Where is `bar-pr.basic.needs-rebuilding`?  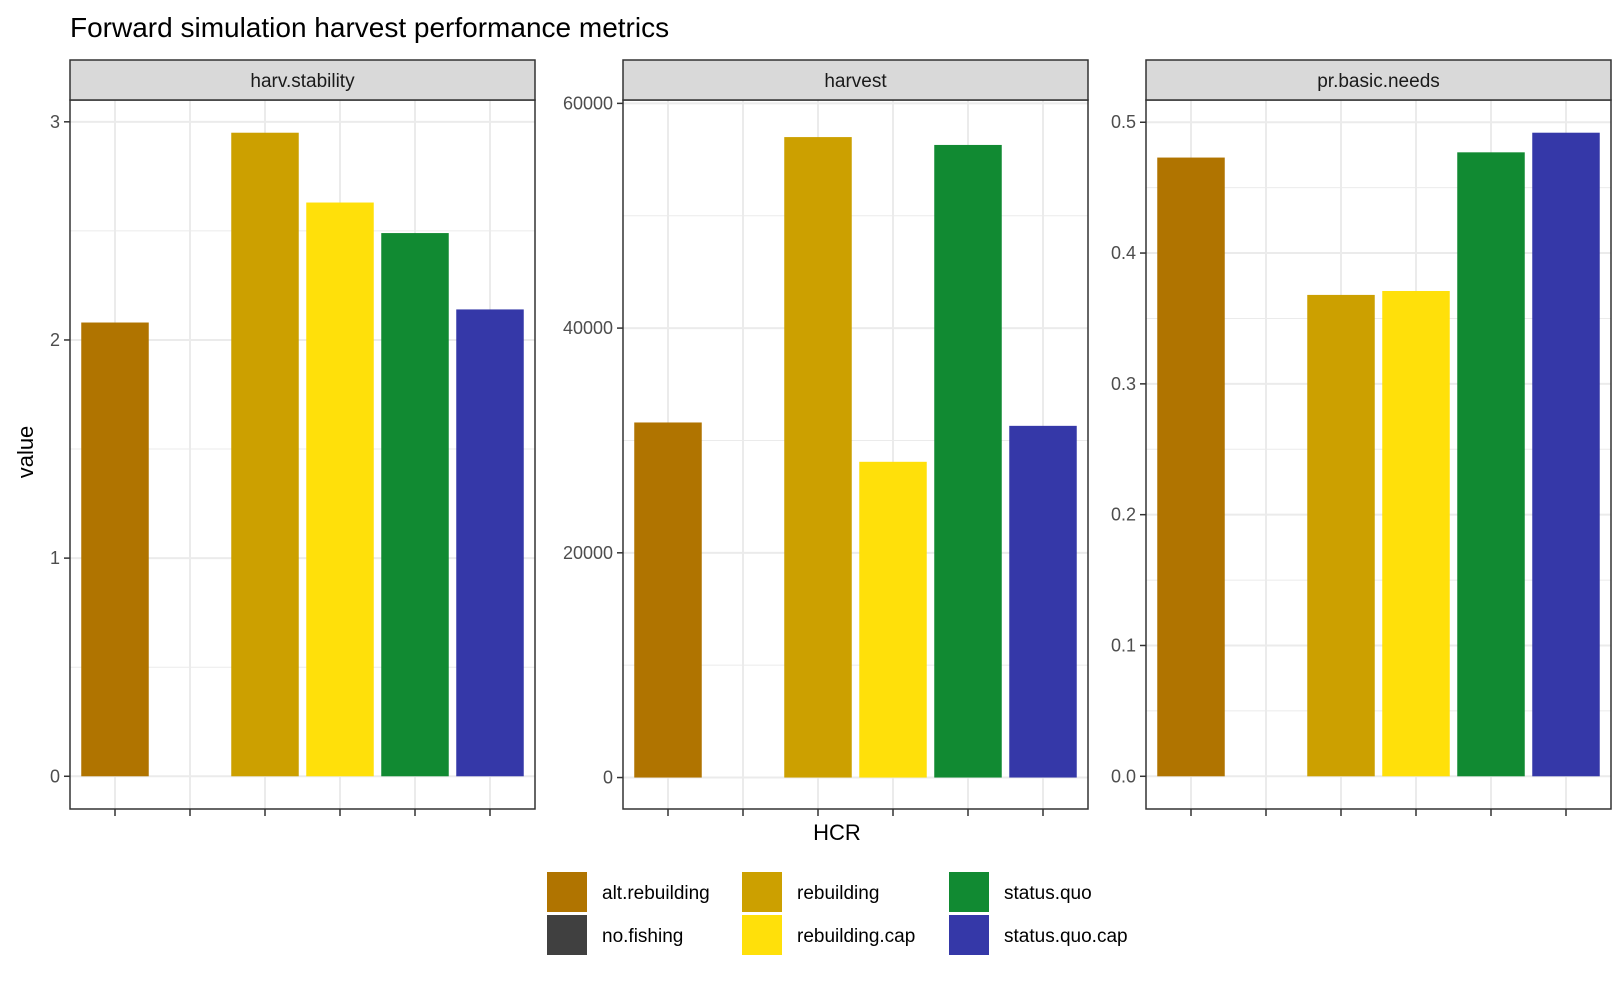
bar-pr.basic.needs-rebuilding is located at coordinates (1341, 535).